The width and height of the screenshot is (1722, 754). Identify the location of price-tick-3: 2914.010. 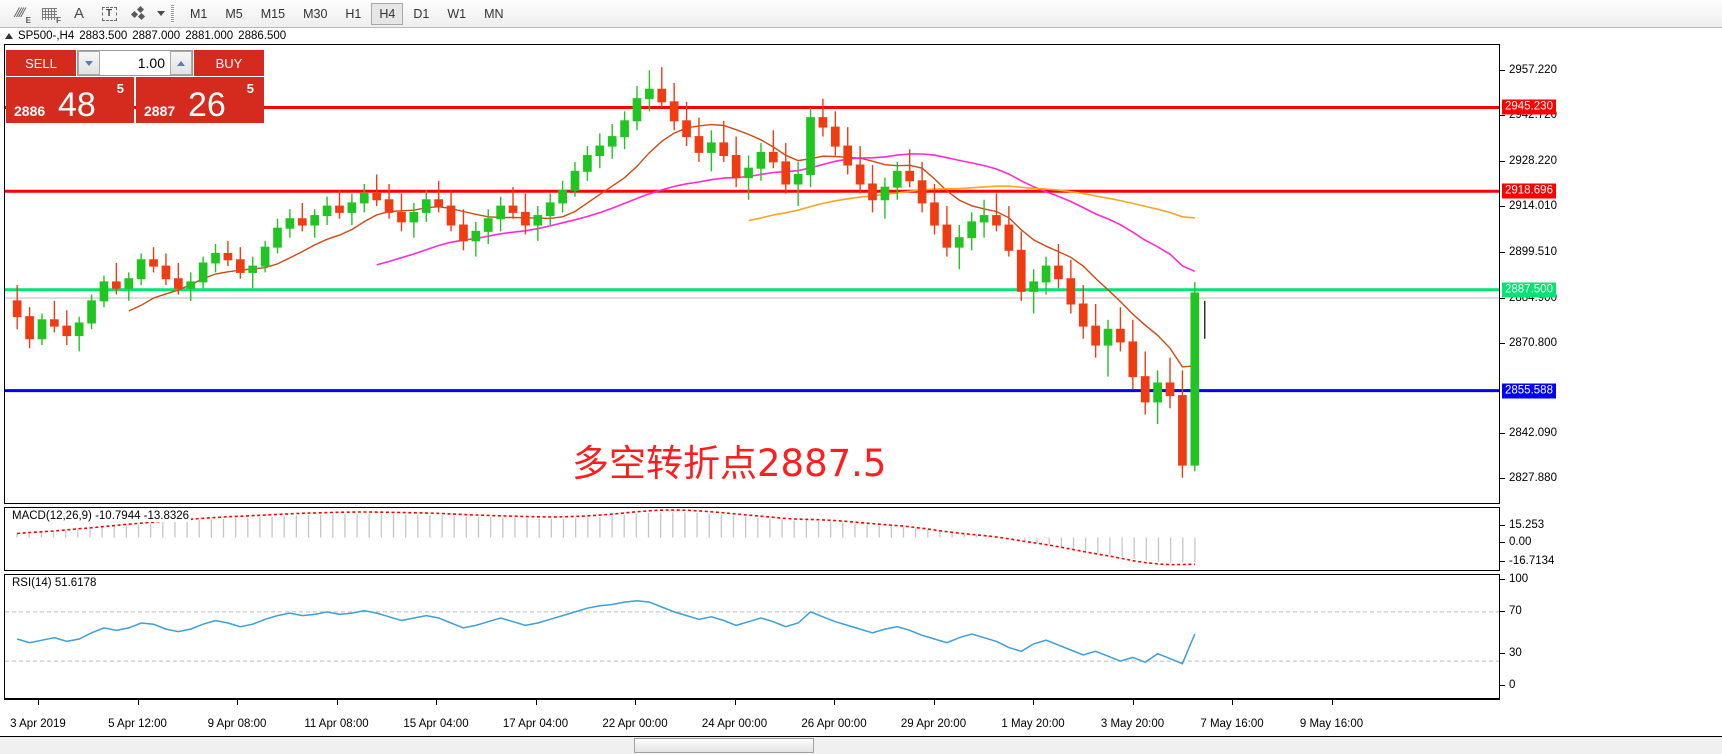
(1528, 206).